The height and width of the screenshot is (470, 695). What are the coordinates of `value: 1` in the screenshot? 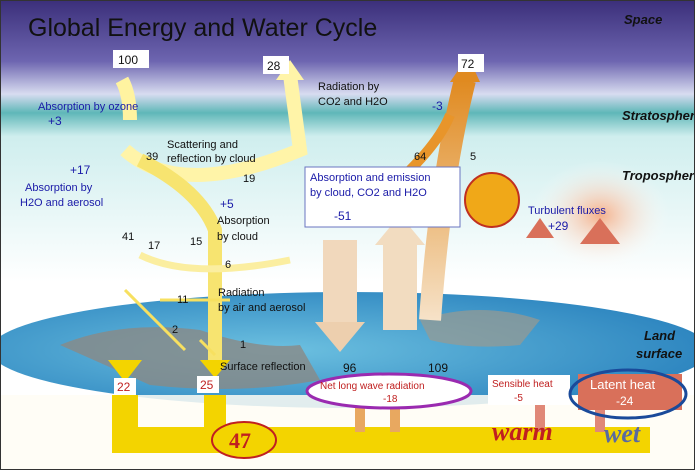 It's located at (243, 345).